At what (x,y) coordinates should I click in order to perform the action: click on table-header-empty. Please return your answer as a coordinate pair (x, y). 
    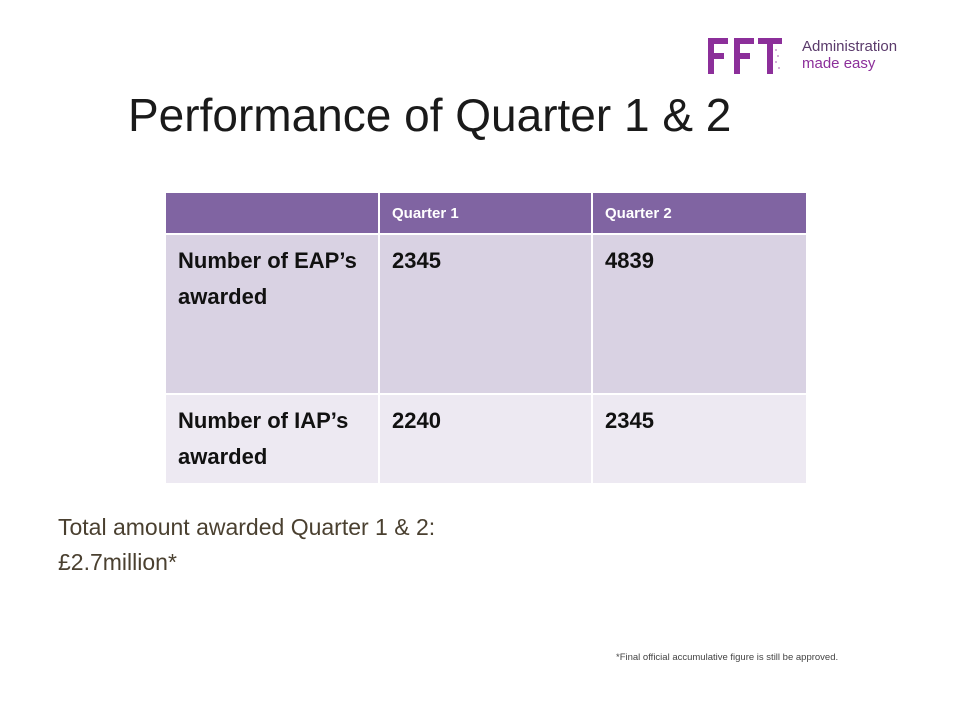
    Looking at the image, I should click on (273, 213).